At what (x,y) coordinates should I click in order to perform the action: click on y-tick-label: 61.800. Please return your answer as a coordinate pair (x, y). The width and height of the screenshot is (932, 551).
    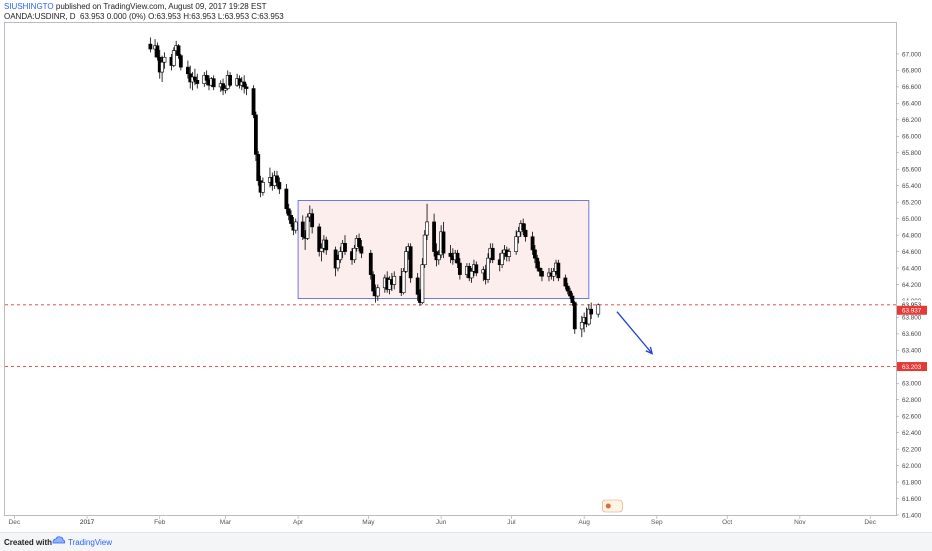
    Looking at the image, I should click on (912, 482).